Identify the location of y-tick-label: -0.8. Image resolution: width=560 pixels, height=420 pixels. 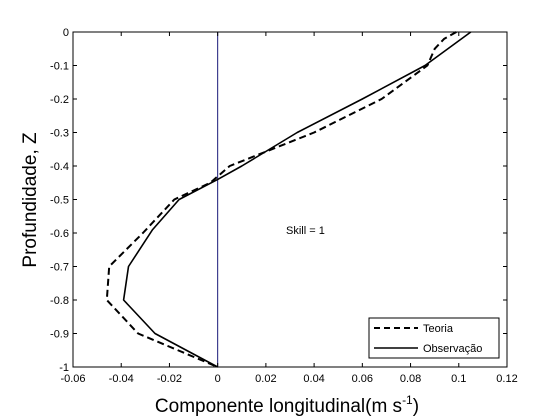
(59, 301).